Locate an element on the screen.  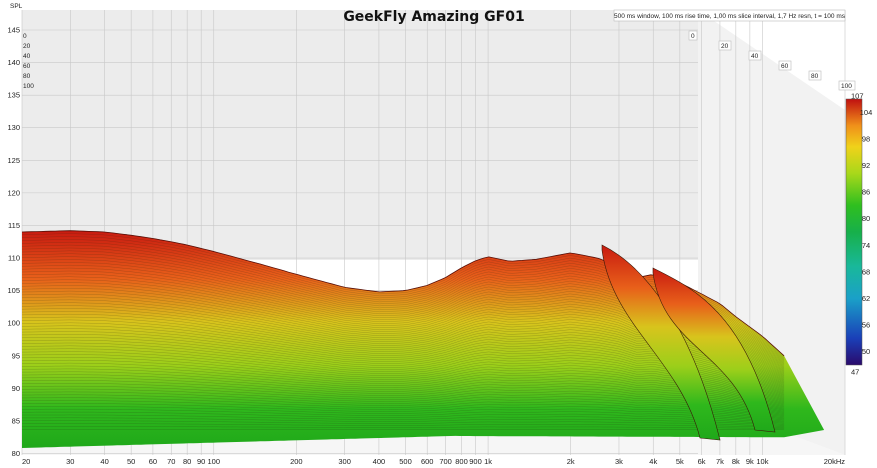
time-tick-label: 40 is located at coordinates (755, 56).